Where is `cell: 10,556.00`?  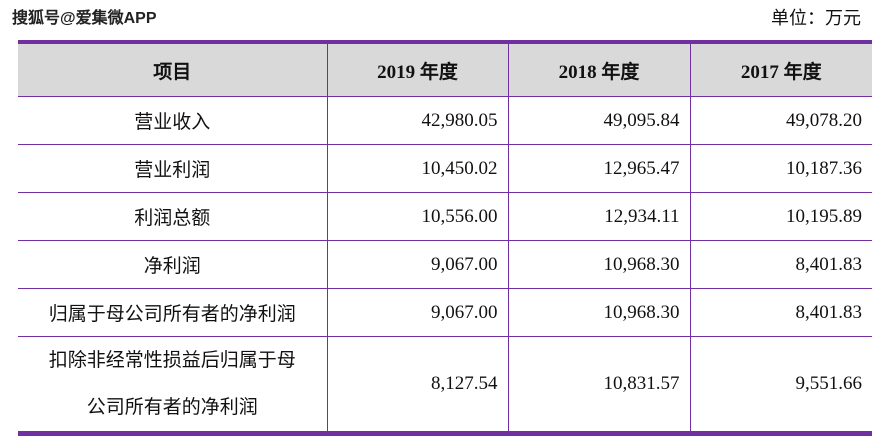 cell: 10,556.00 is located at coordinates (417, 216).